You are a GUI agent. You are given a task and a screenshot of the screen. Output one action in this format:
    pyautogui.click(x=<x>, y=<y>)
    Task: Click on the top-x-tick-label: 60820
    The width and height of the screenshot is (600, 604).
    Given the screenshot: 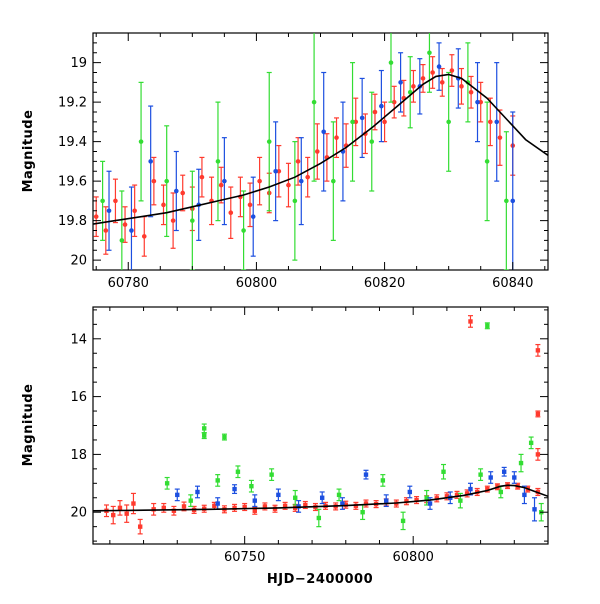 What is the action you would take?
    pyautogui.click(x=384, y=283)
    